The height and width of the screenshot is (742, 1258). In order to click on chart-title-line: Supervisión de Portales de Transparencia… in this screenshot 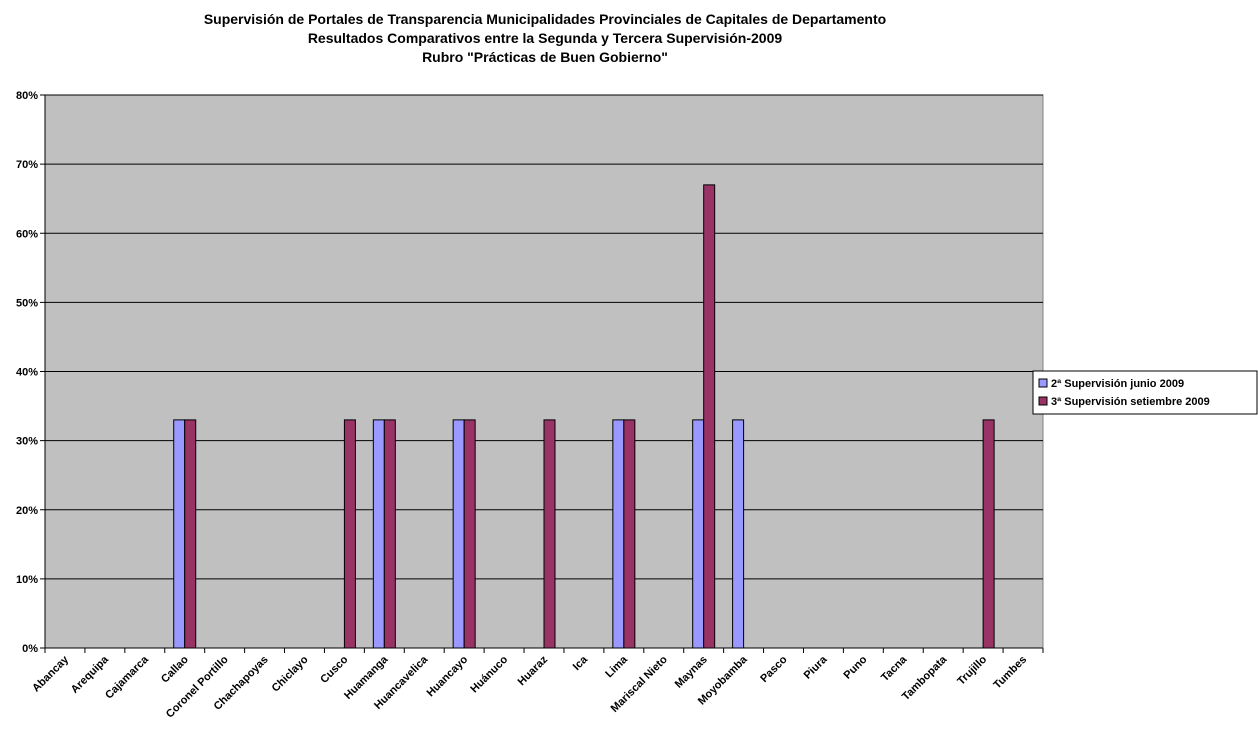, I will do `click(545, 19)`.